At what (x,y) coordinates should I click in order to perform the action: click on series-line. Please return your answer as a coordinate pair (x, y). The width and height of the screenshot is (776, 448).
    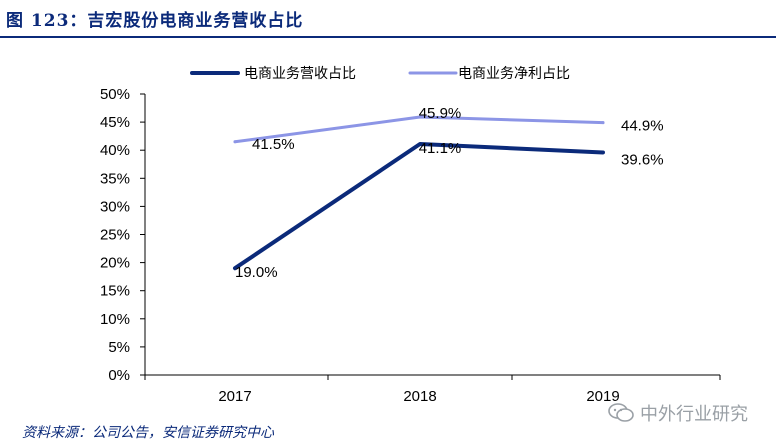
    Looking at the image, I should click on (419, 206).